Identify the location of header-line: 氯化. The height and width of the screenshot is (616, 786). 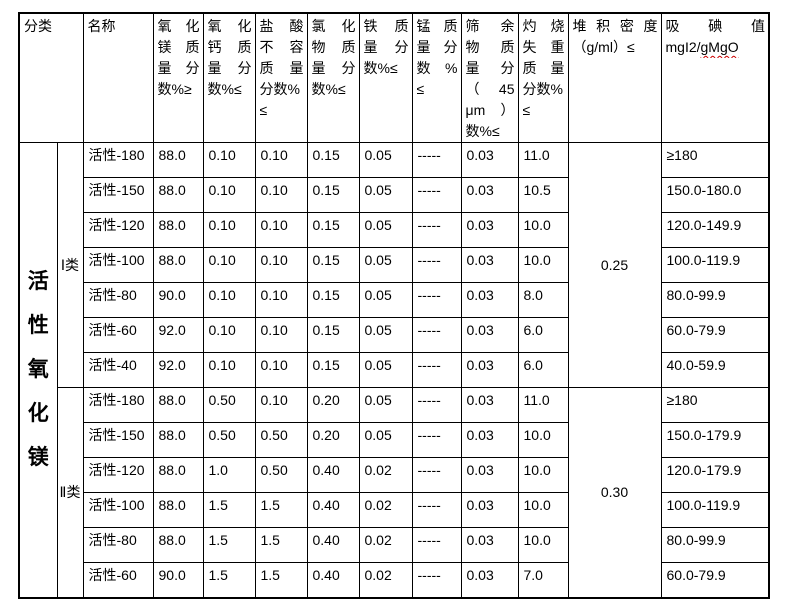
(333, 26).